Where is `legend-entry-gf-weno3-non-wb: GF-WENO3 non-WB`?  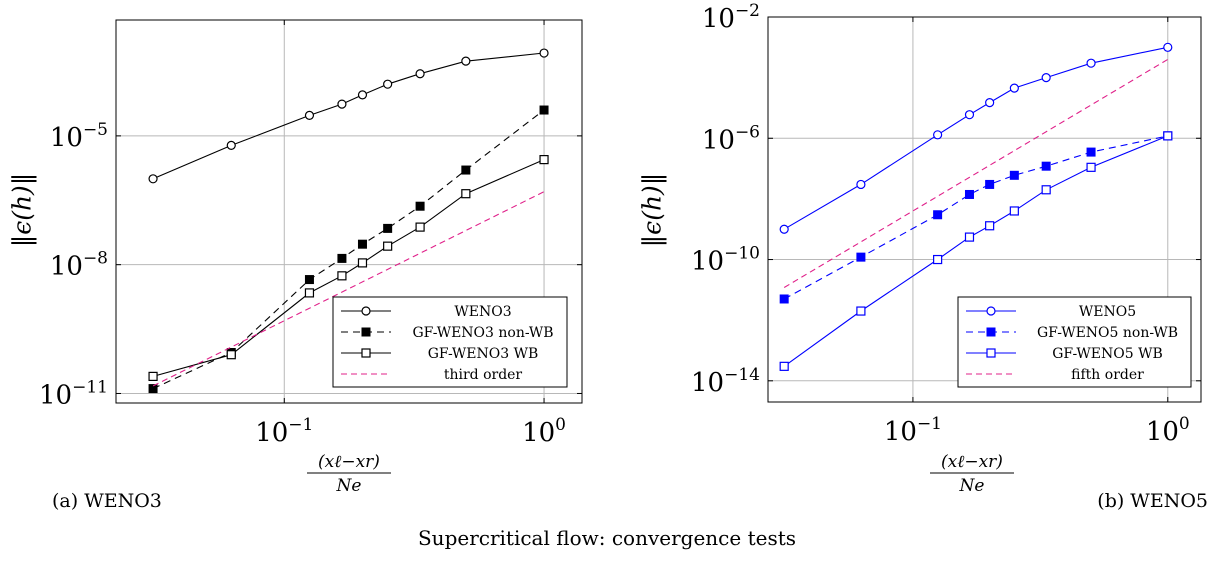
legend-entry-gf-weno3-non-wb: GF-WENO3 non-WB is located at coordinates (447, 333).